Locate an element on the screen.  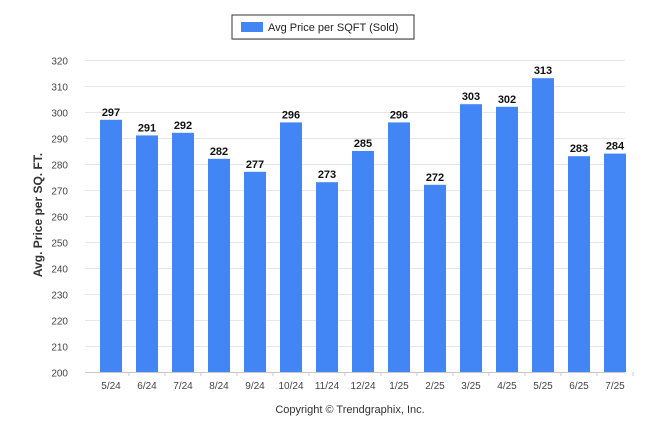
data-label: 313 is located at coordinates (543, 71).